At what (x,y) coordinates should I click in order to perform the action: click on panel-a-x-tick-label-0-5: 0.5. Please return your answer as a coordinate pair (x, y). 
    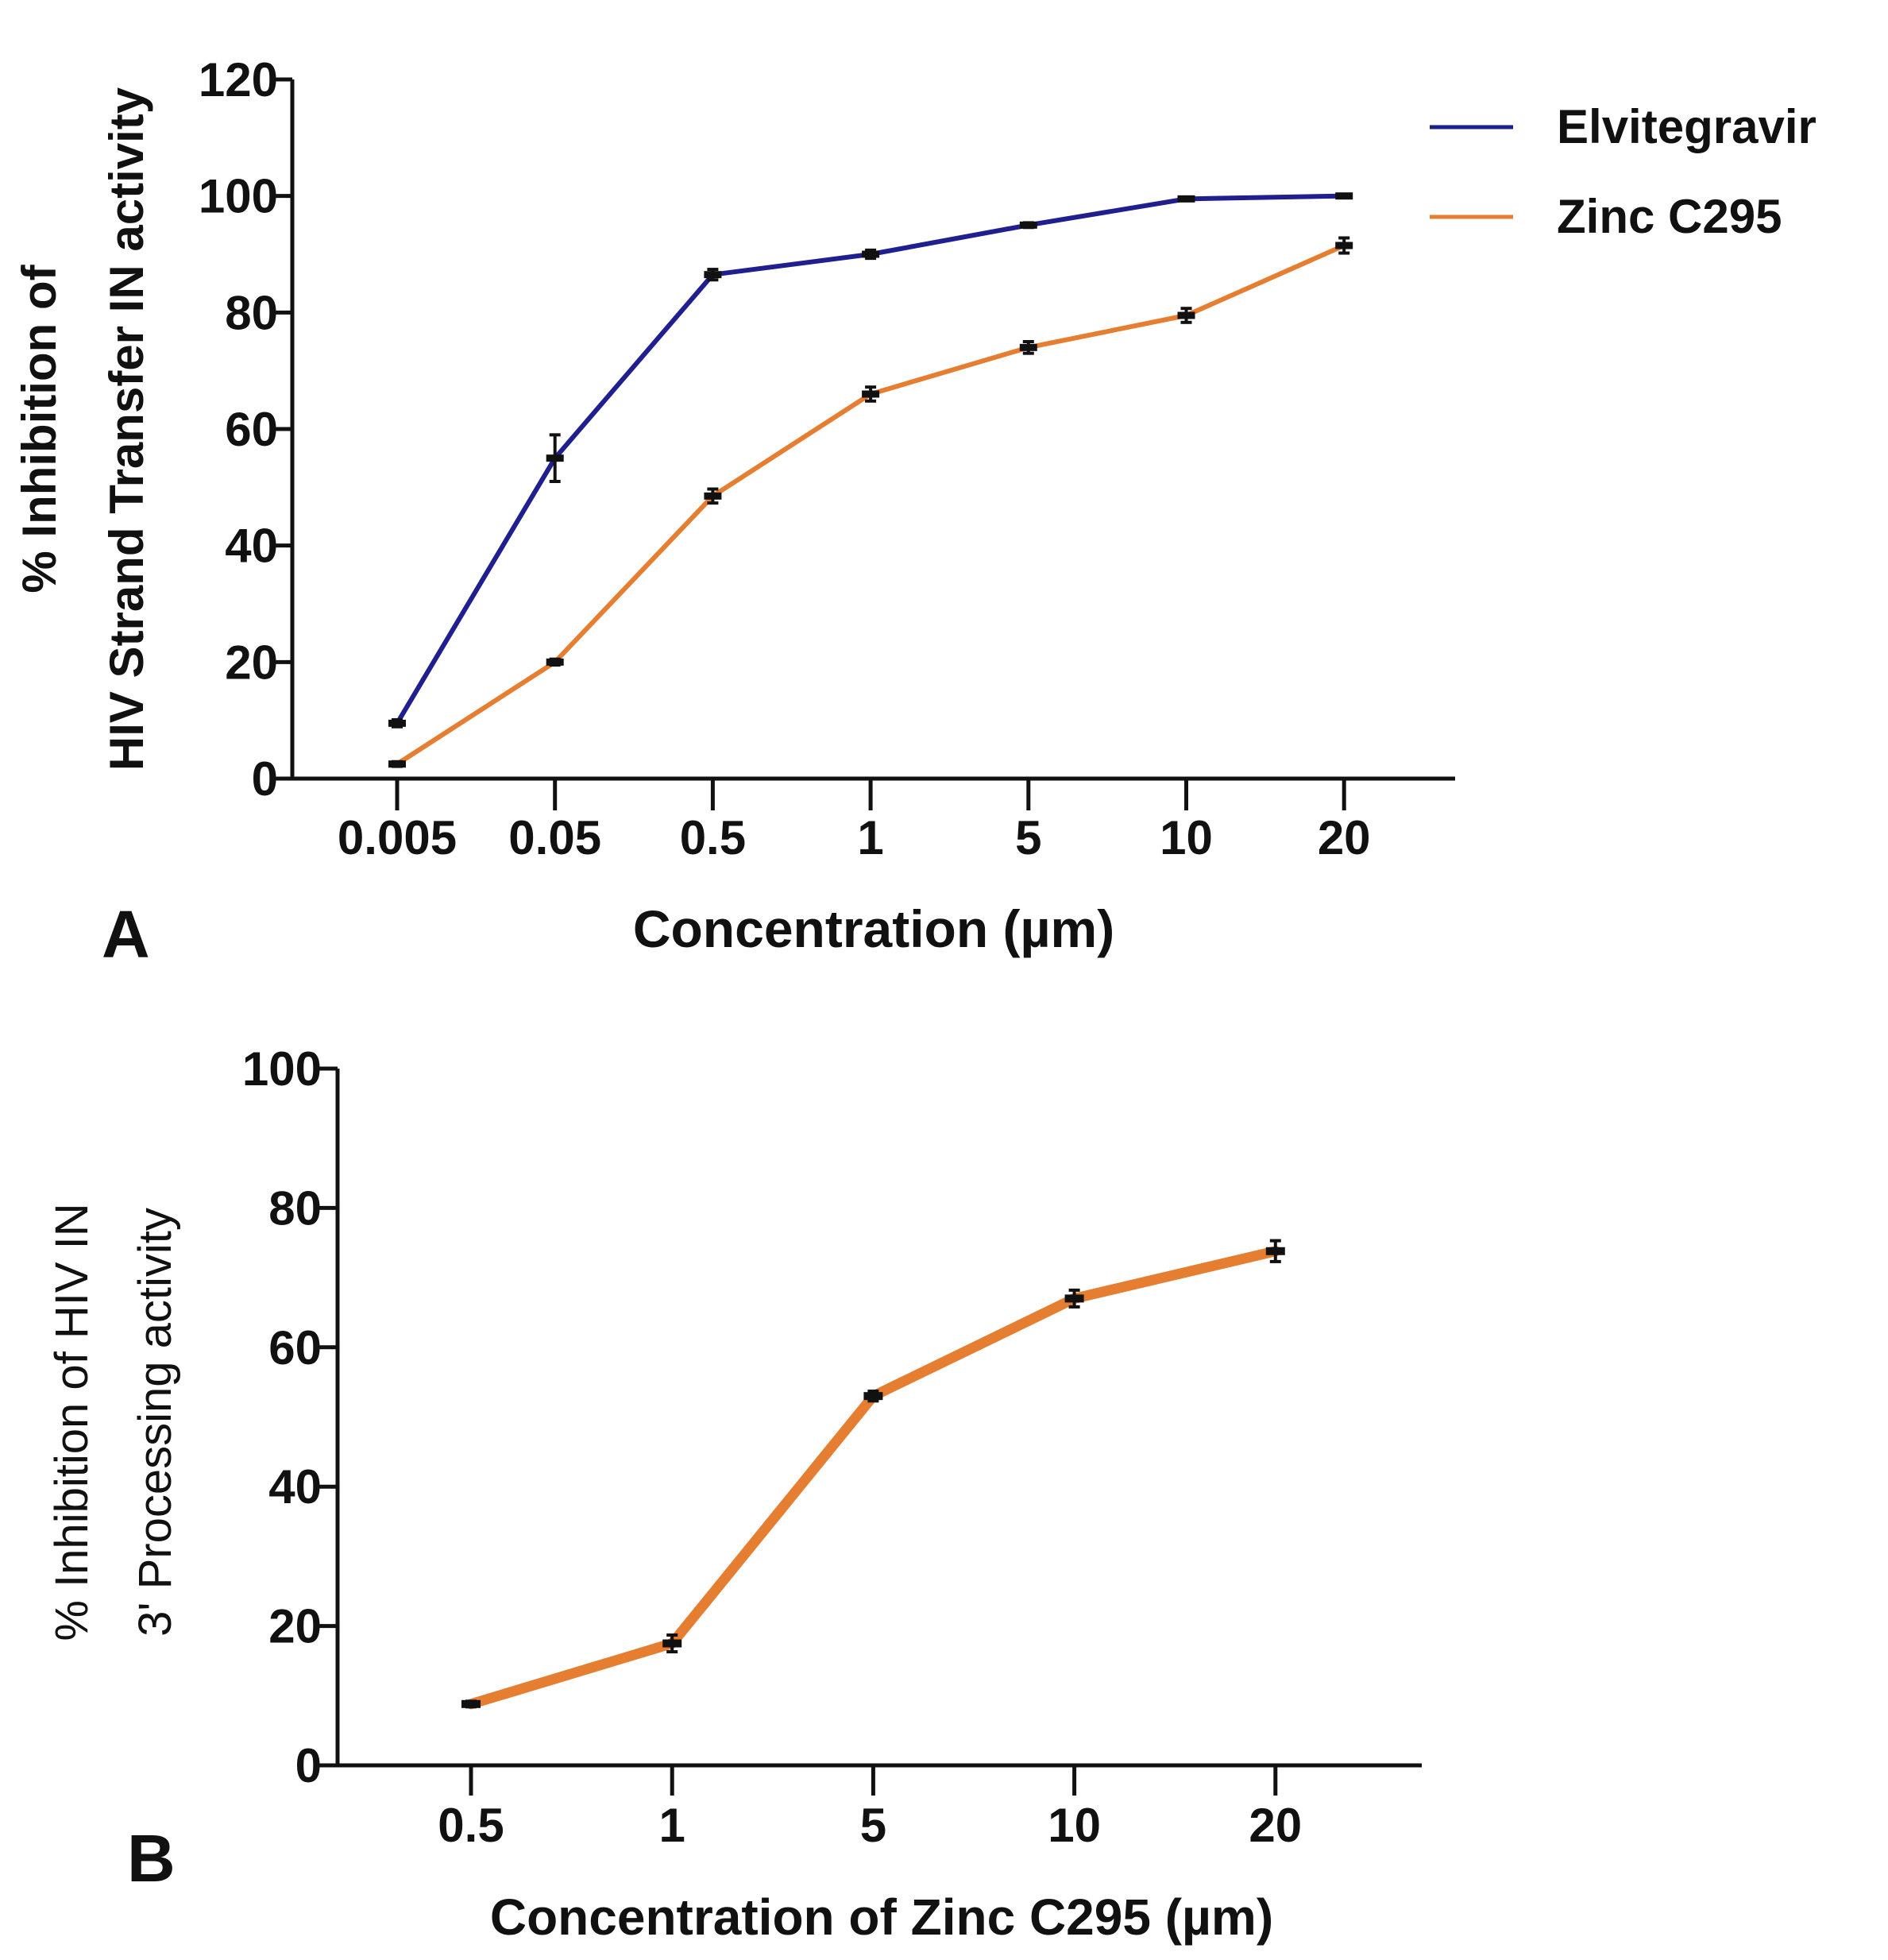
    Looking at the image, I should click on (713, 837).